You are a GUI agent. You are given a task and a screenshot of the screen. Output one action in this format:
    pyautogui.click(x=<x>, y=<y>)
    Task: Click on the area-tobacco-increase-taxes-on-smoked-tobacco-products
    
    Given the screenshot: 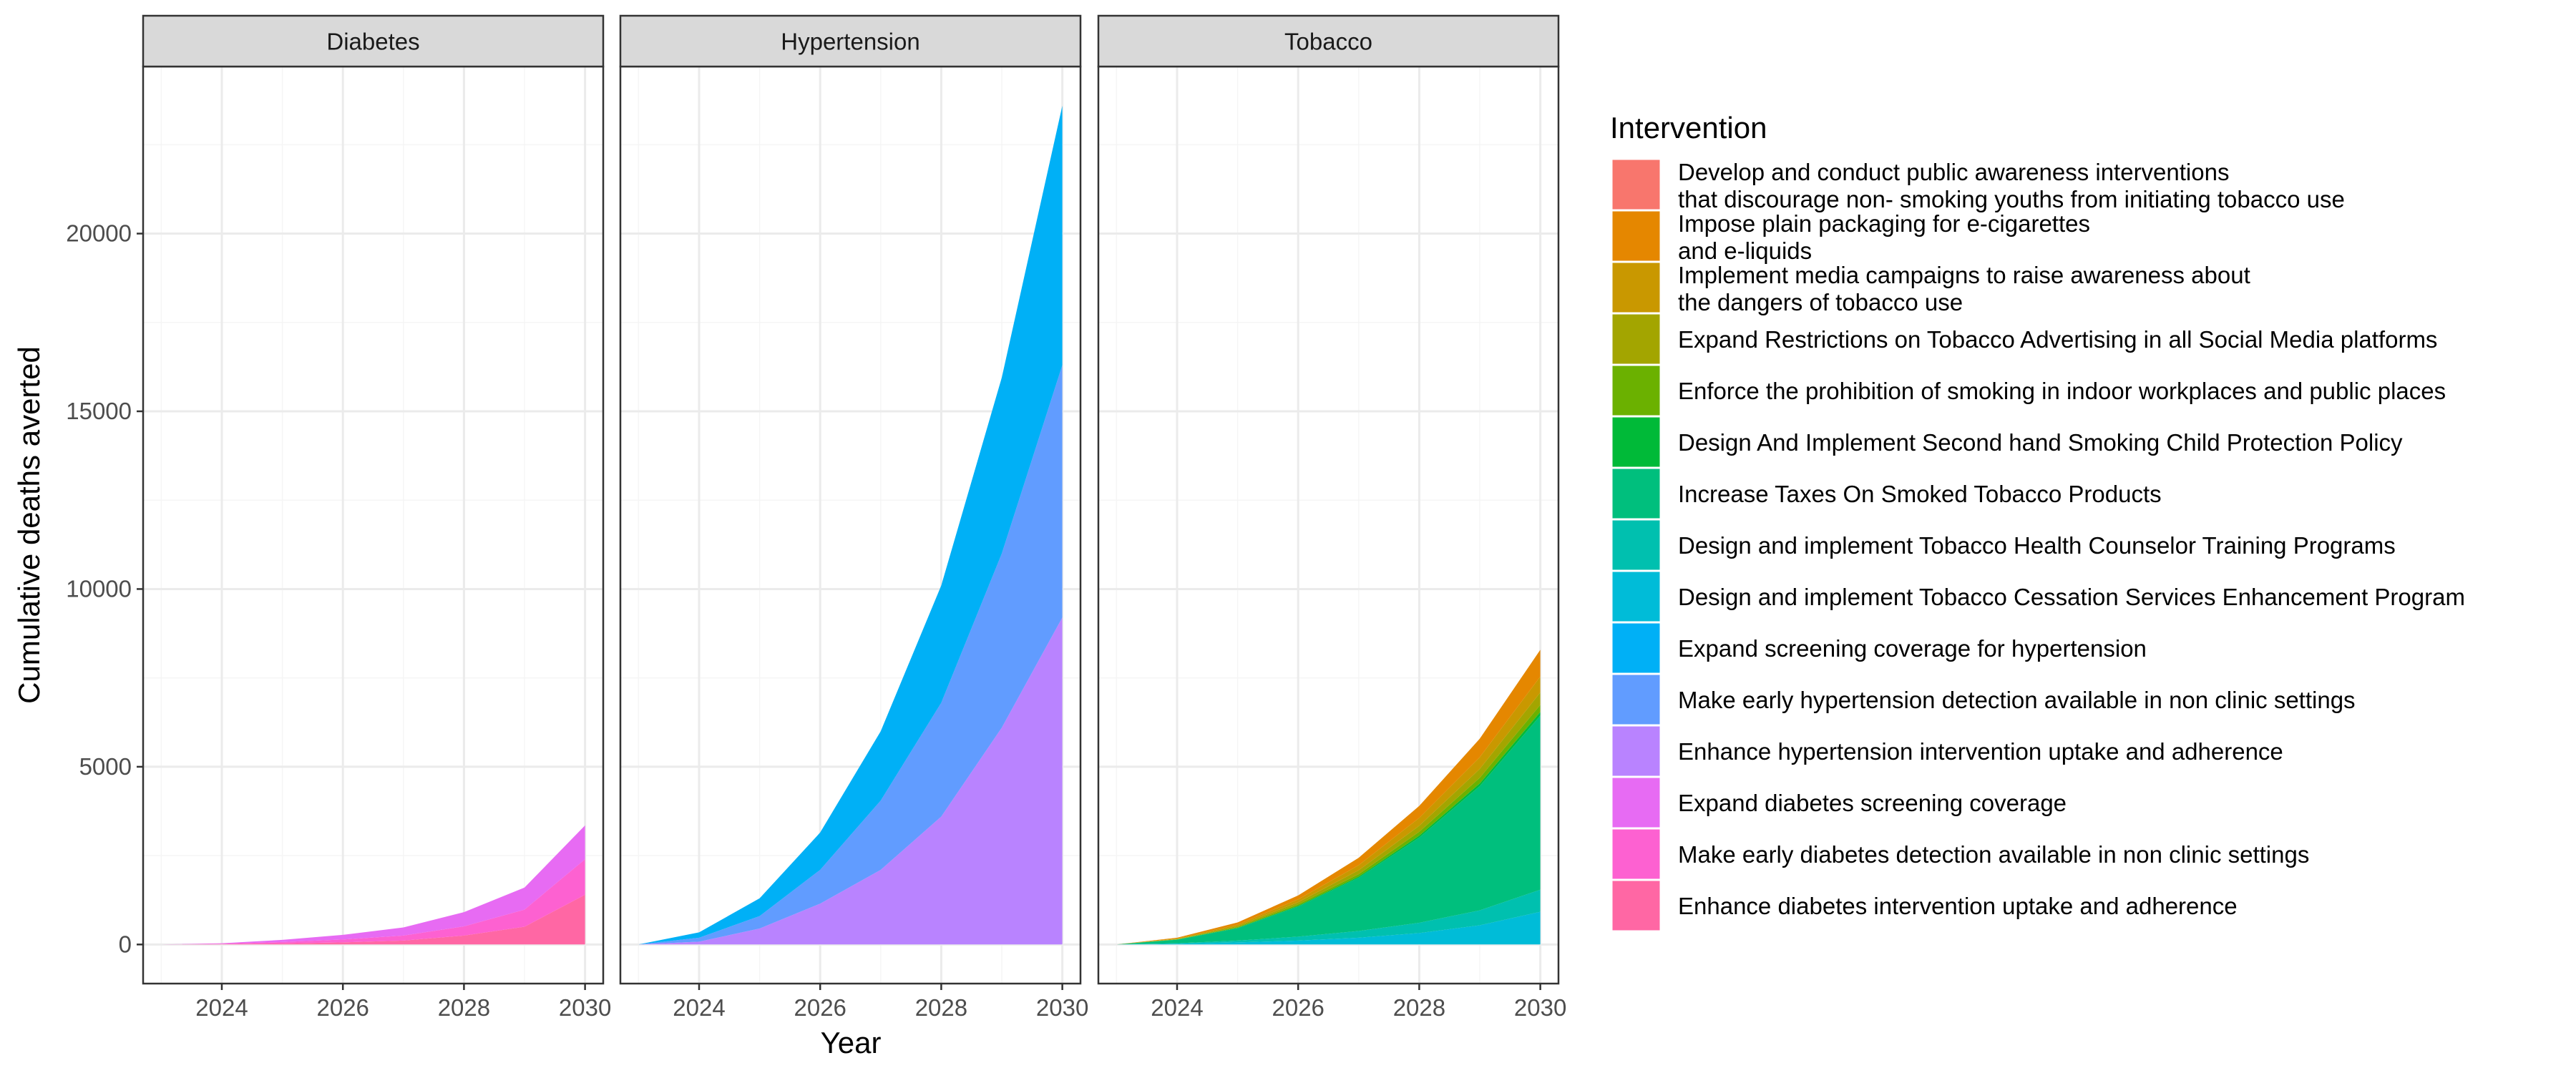 What is the action you would take?
    pyautogui.click(x=1328, y=830)
    